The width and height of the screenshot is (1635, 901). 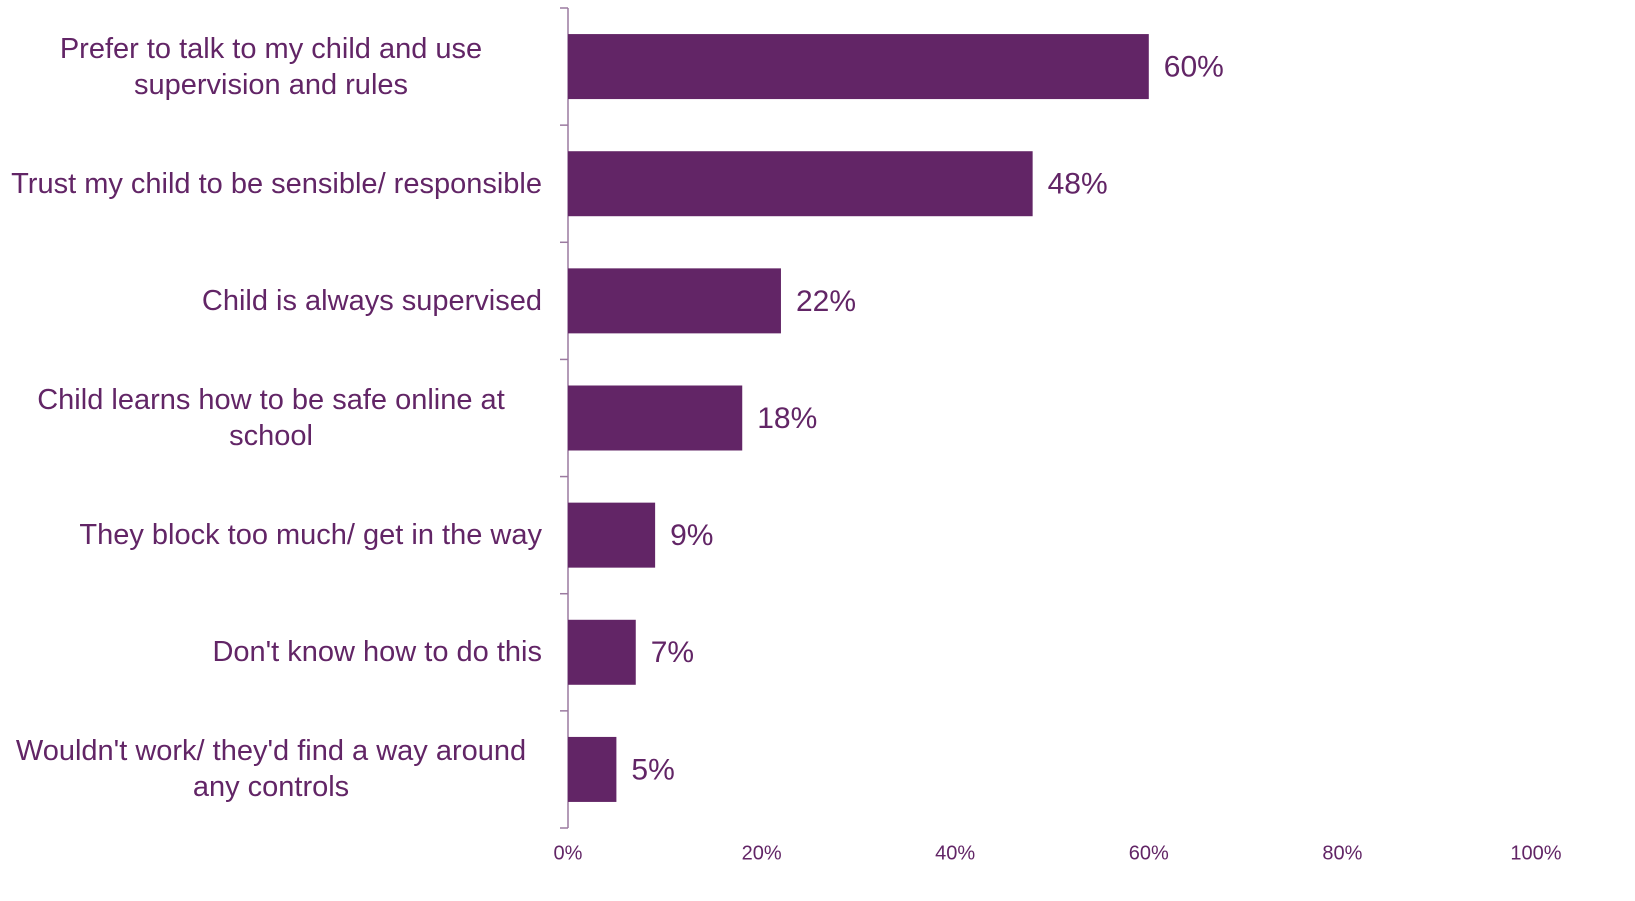 What do you see at coordinates (1078, 184) in the screenshot?
I see `value-label: 48%` at bounding box center [1078, 184].